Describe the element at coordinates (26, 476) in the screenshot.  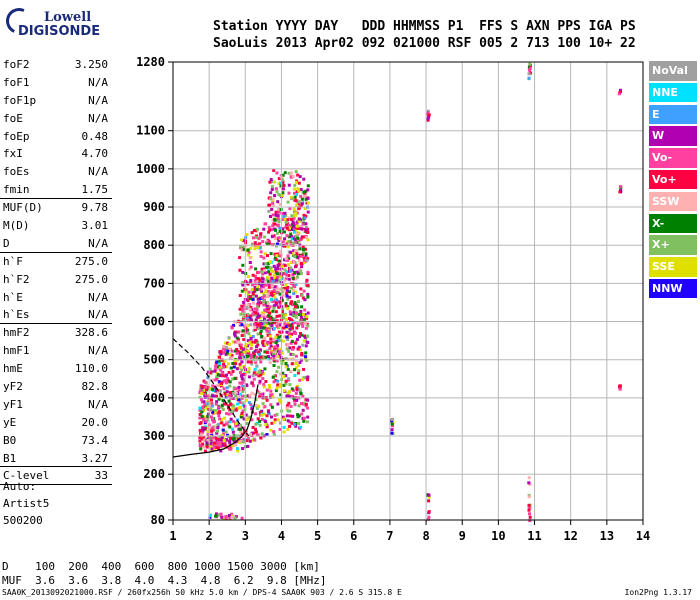
I see `param-label: C-level` at that location.